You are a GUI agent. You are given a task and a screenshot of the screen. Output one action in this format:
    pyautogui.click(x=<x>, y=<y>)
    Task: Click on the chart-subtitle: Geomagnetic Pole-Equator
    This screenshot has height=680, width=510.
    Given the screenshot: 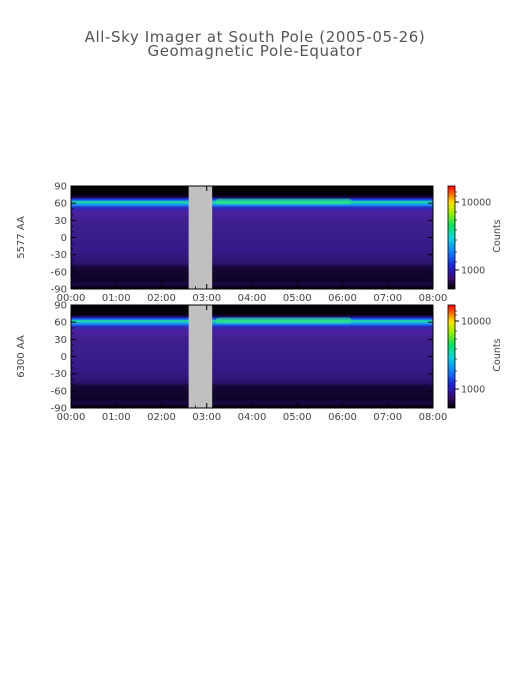 What is the action you would take?
    pyautogui.click(x=255, y=51)
    